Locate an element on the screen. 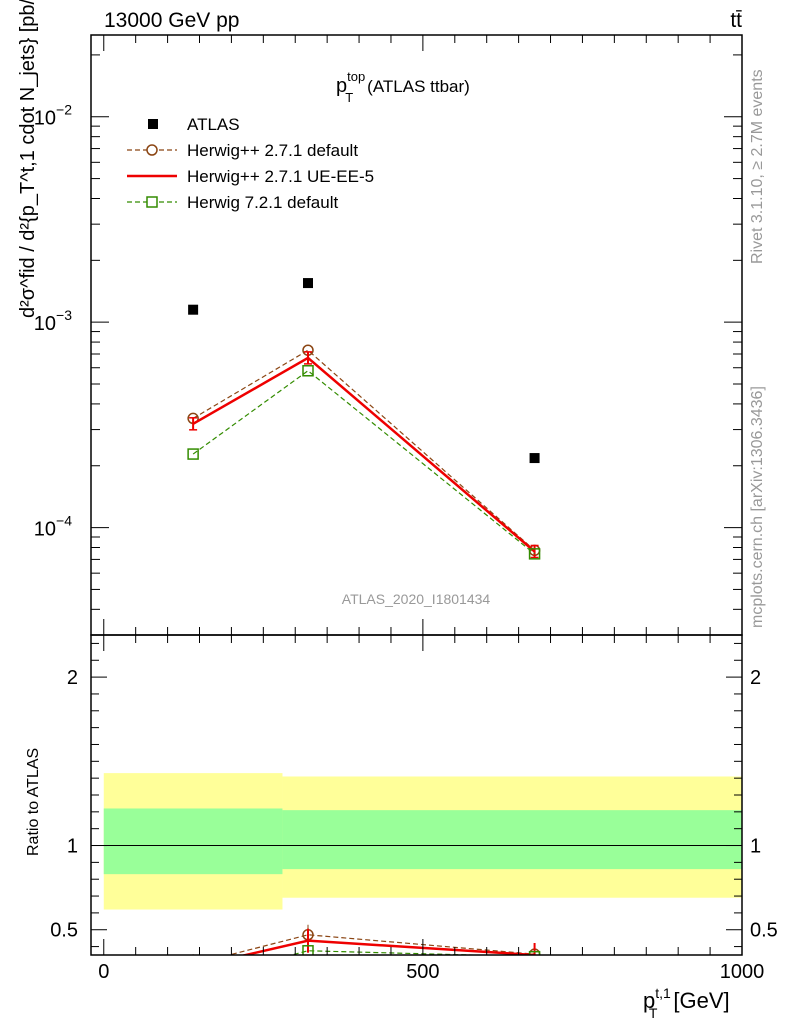 This screenshot has width=786, height=1024. main-herwig-2-7-1-ue-ee-5-line is located at coordinates (364, 454).